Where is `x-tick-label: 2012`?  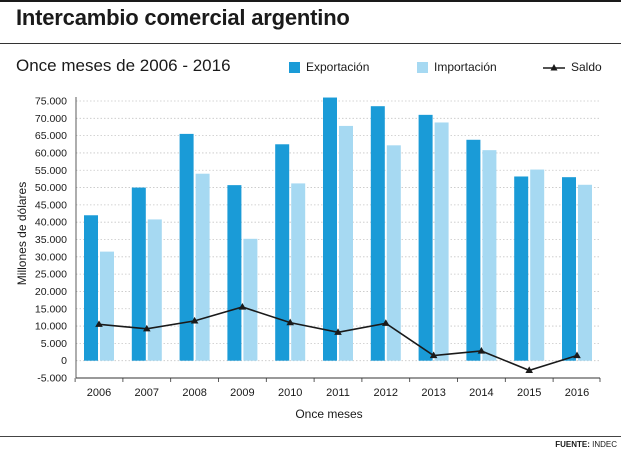 x-tick-label: 2012 is located at coordinates (386, 393).